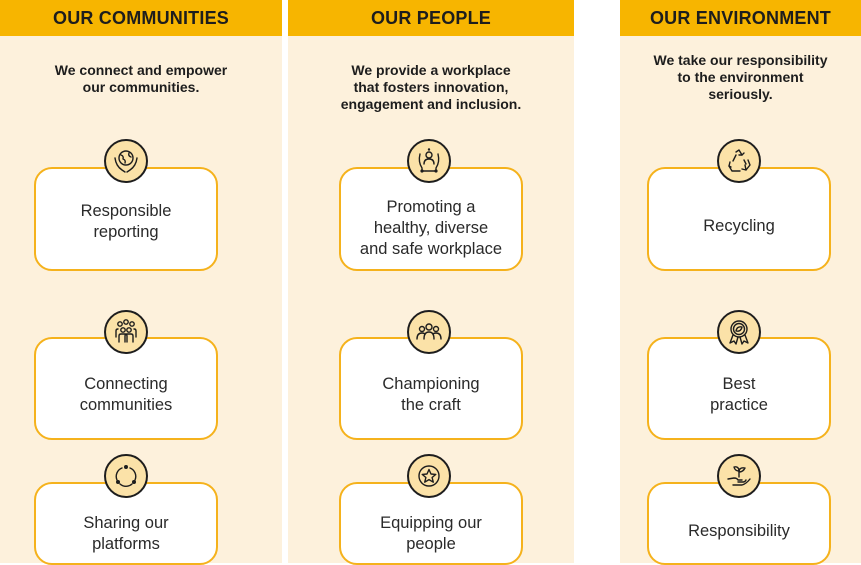  What do you see at coordinates (126, 161) in the screenshot?
I see `globe-hands-icon` at bounding box center [126, 161].